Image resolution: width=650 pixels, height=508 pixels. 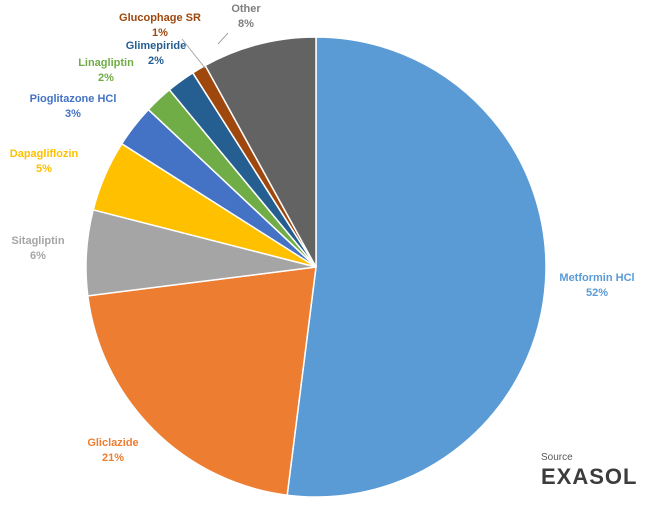 What do you see at coordinates (106, 63) in the screenshot?
I see `slice-label: Linagliptin` at bounding box center [106, 63].